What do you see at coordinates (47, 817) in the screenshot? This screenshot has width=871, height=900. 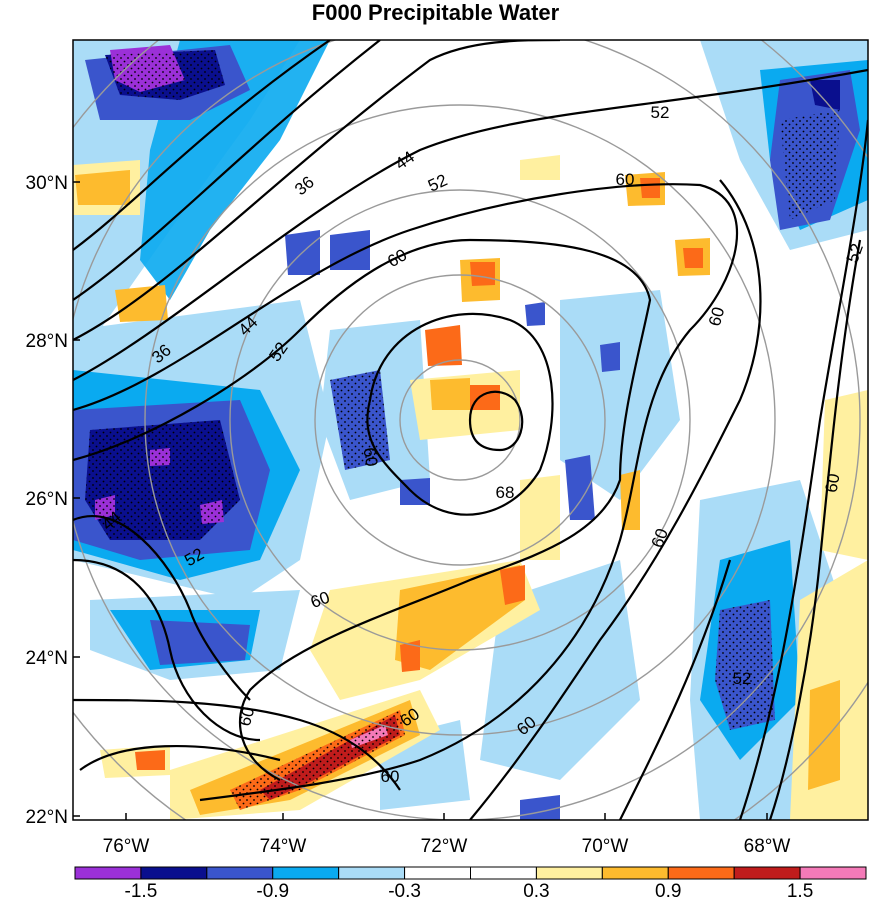 I see `lat-label-22n: 22°N` at bounding box center [47, 817].